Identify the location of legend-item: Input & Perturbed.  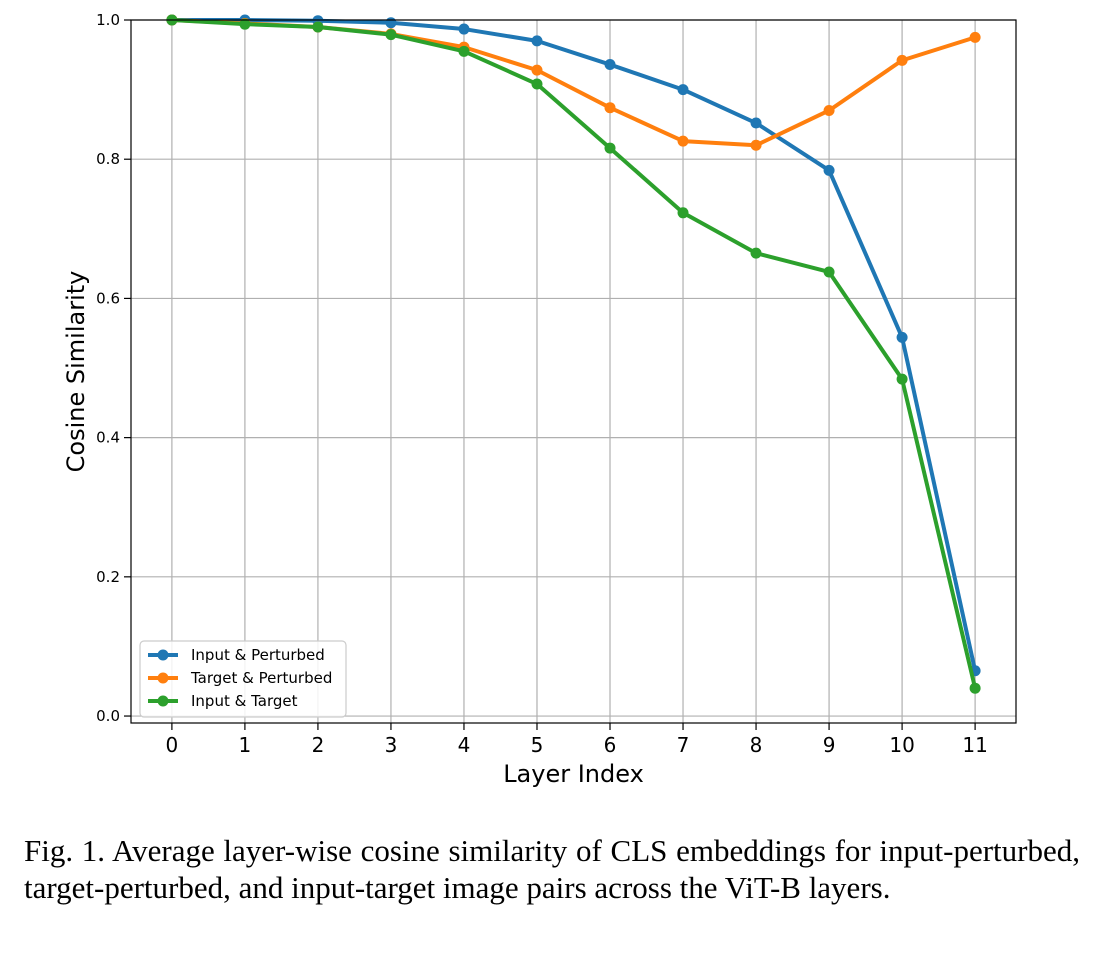
(236, 655).